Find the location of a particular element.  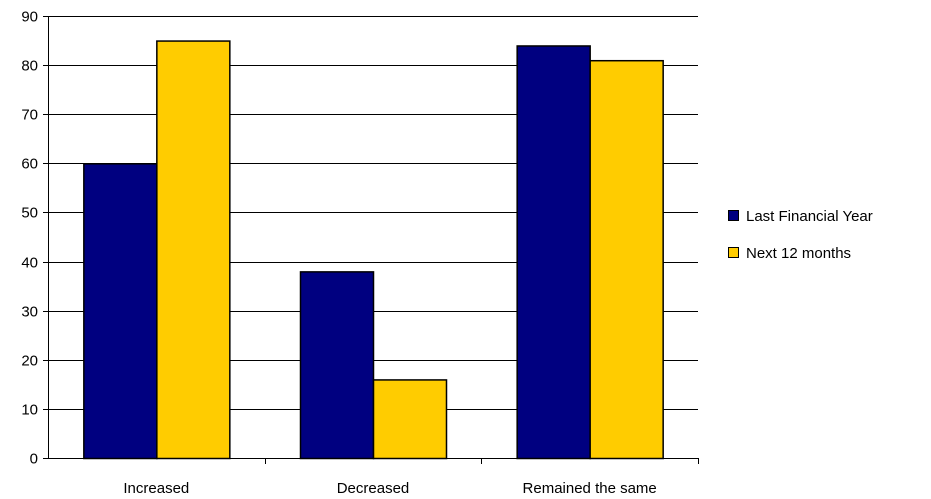

legend-label: Next 12 months is located at coordinates (798, 253).